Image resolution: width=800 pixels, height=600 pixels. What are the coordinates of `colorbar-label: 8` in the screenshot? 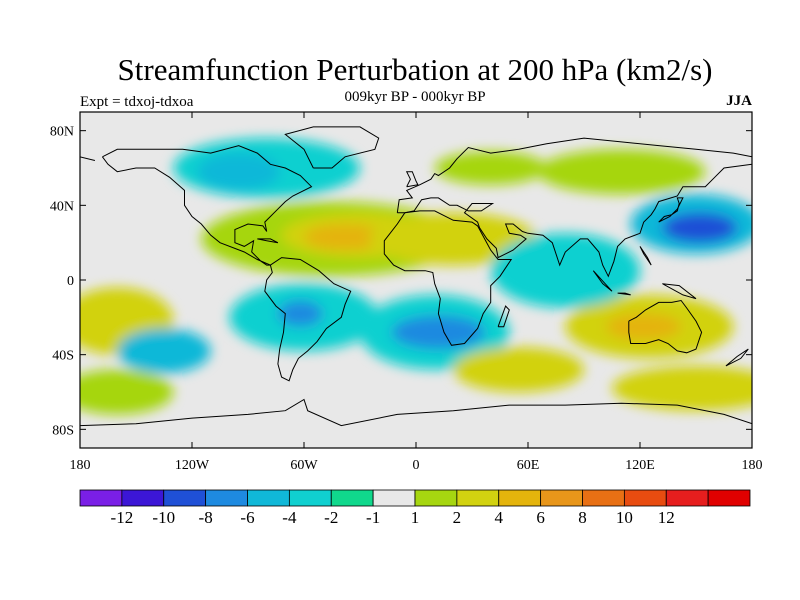 It's located at (582, 517).